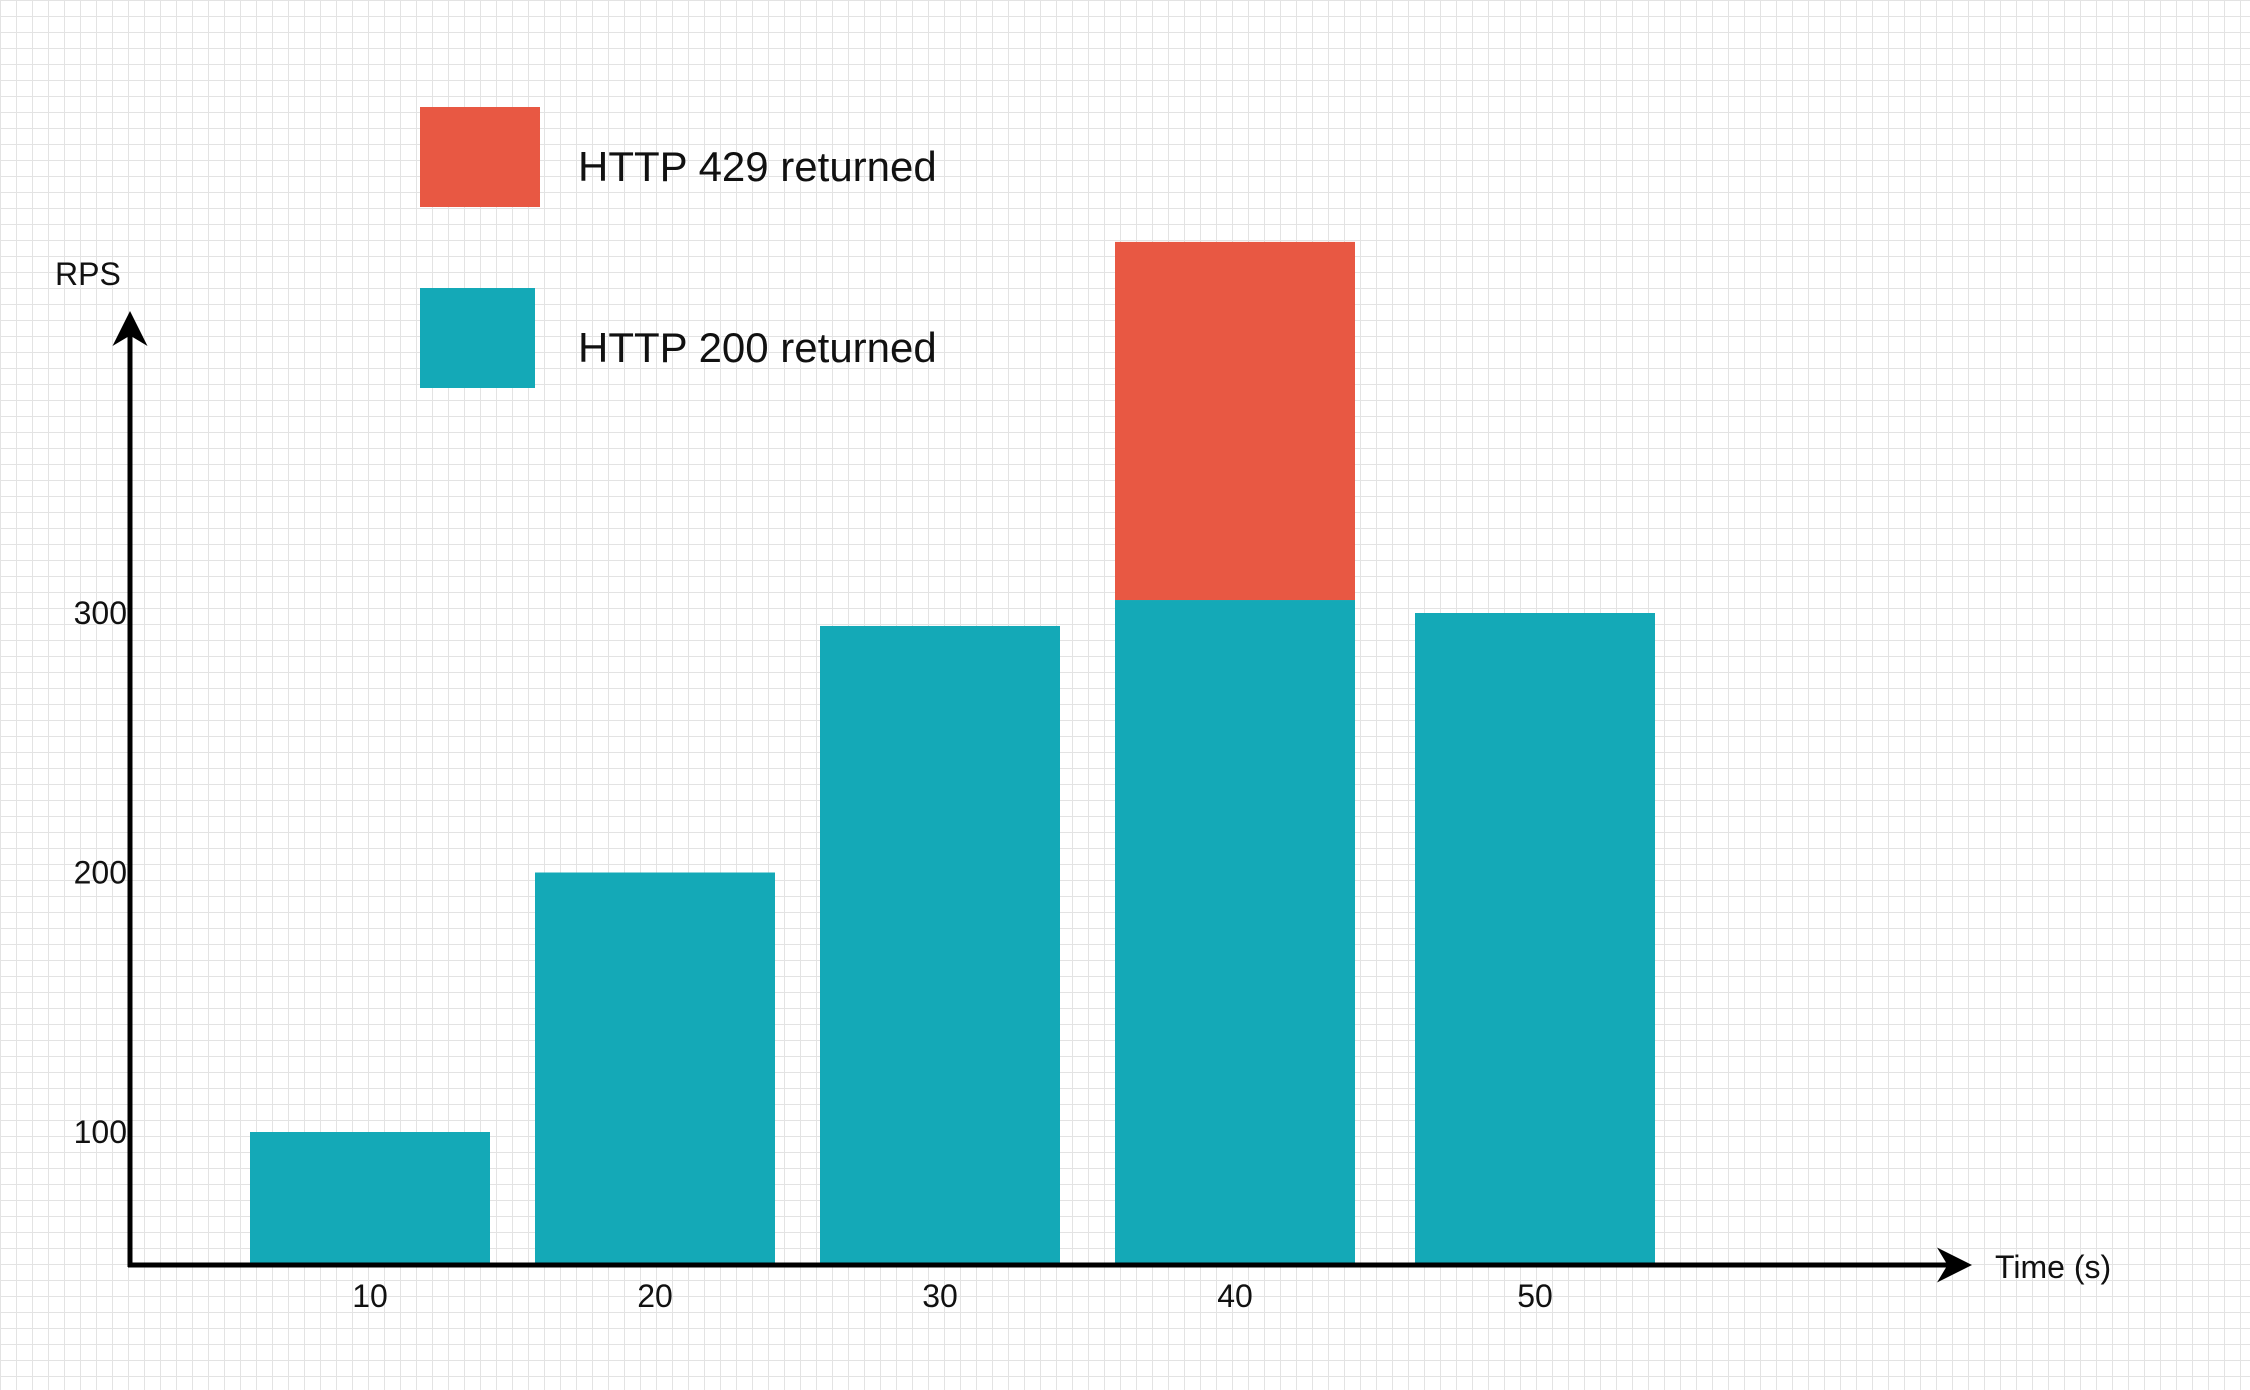 The image size is (2250, 1390). I want to click on x-tick-10: 10, so click(370, 1296).